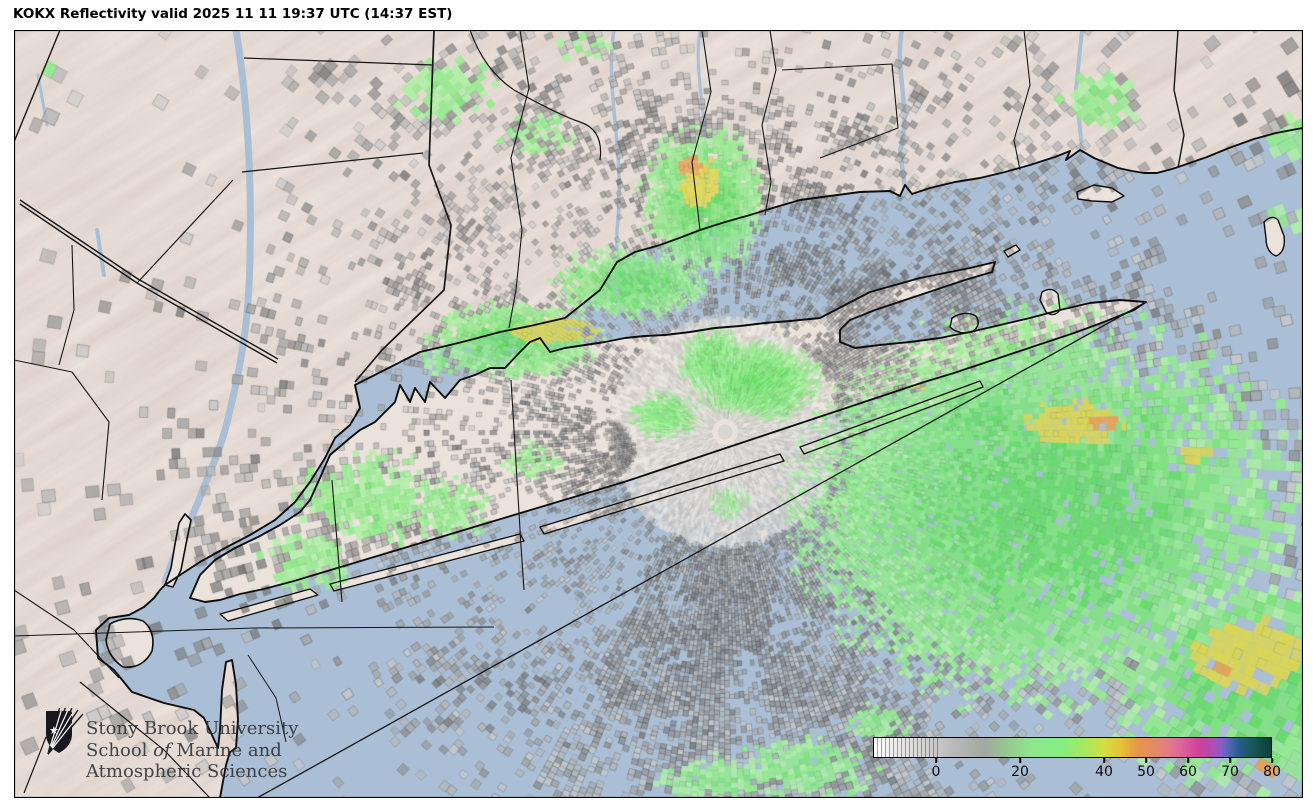  What do you see at coordinates (148, 283) in the screenshot?
I see `nj-ny-border` at bounding box center [148, 283].